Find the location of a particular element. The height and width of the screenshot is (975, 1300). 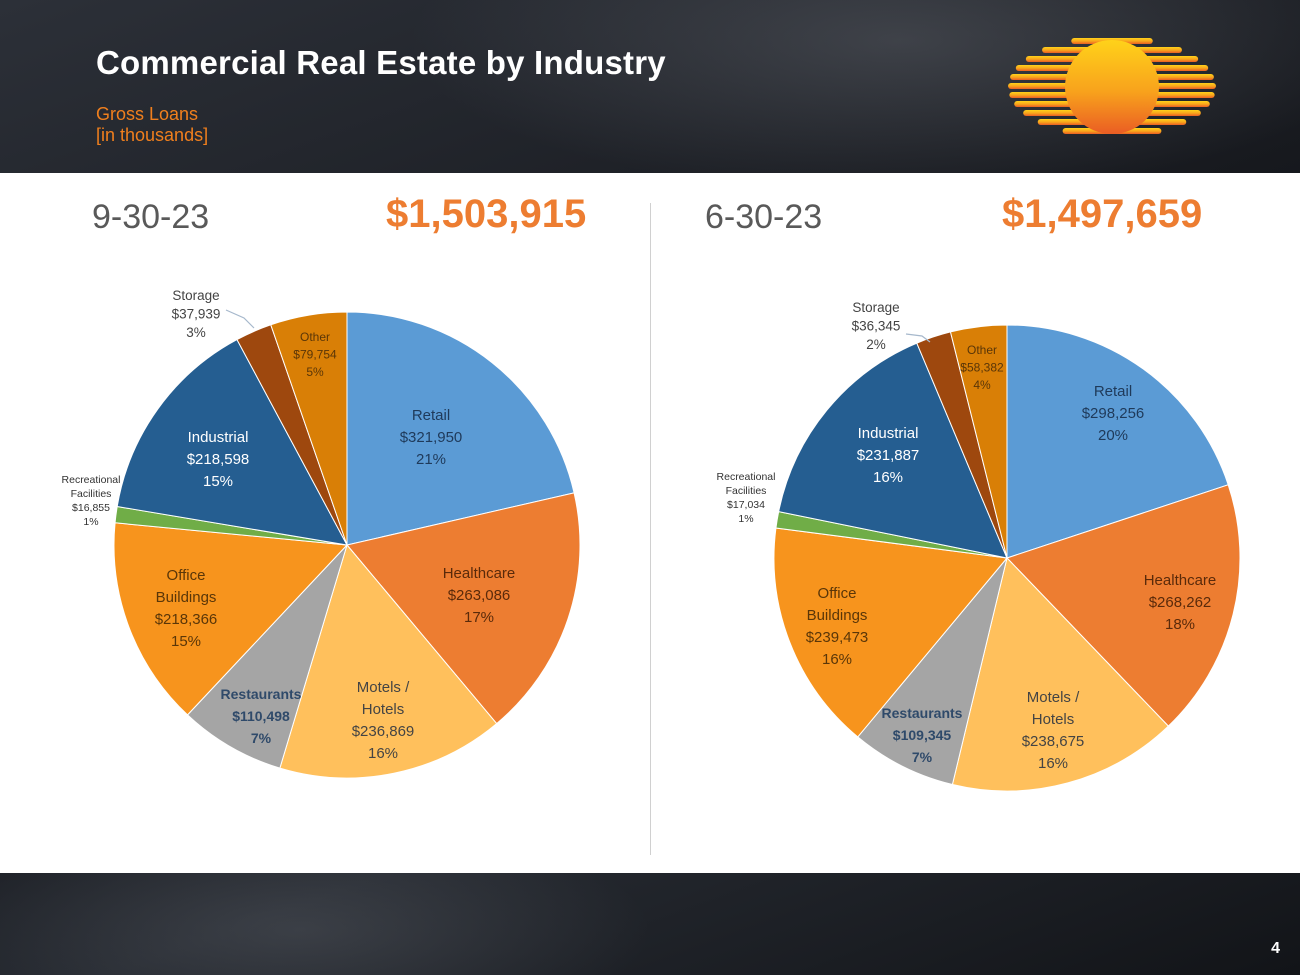

data-label-line: $263,086 is located at coordinates (479, 595).